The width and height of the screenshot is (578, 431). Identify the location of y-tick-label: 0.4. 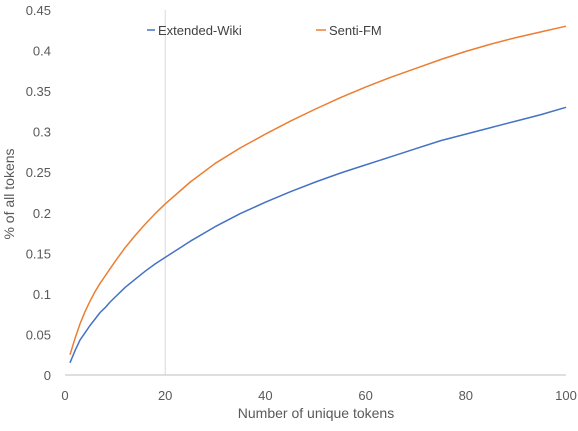
(42, 51).